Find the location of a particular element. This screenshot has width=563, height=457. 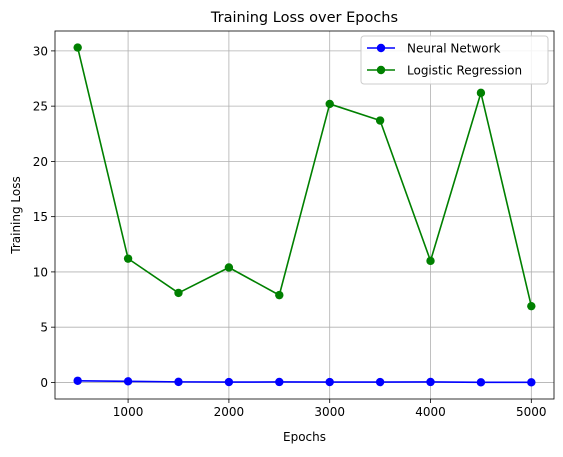

legend-marker-logistic-regression is located at coordinates (381, 70).